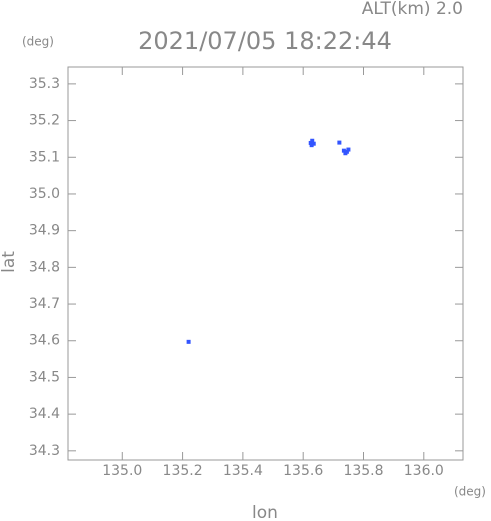  I want to click on y-tick-label: 34.9, so click(44, 231).